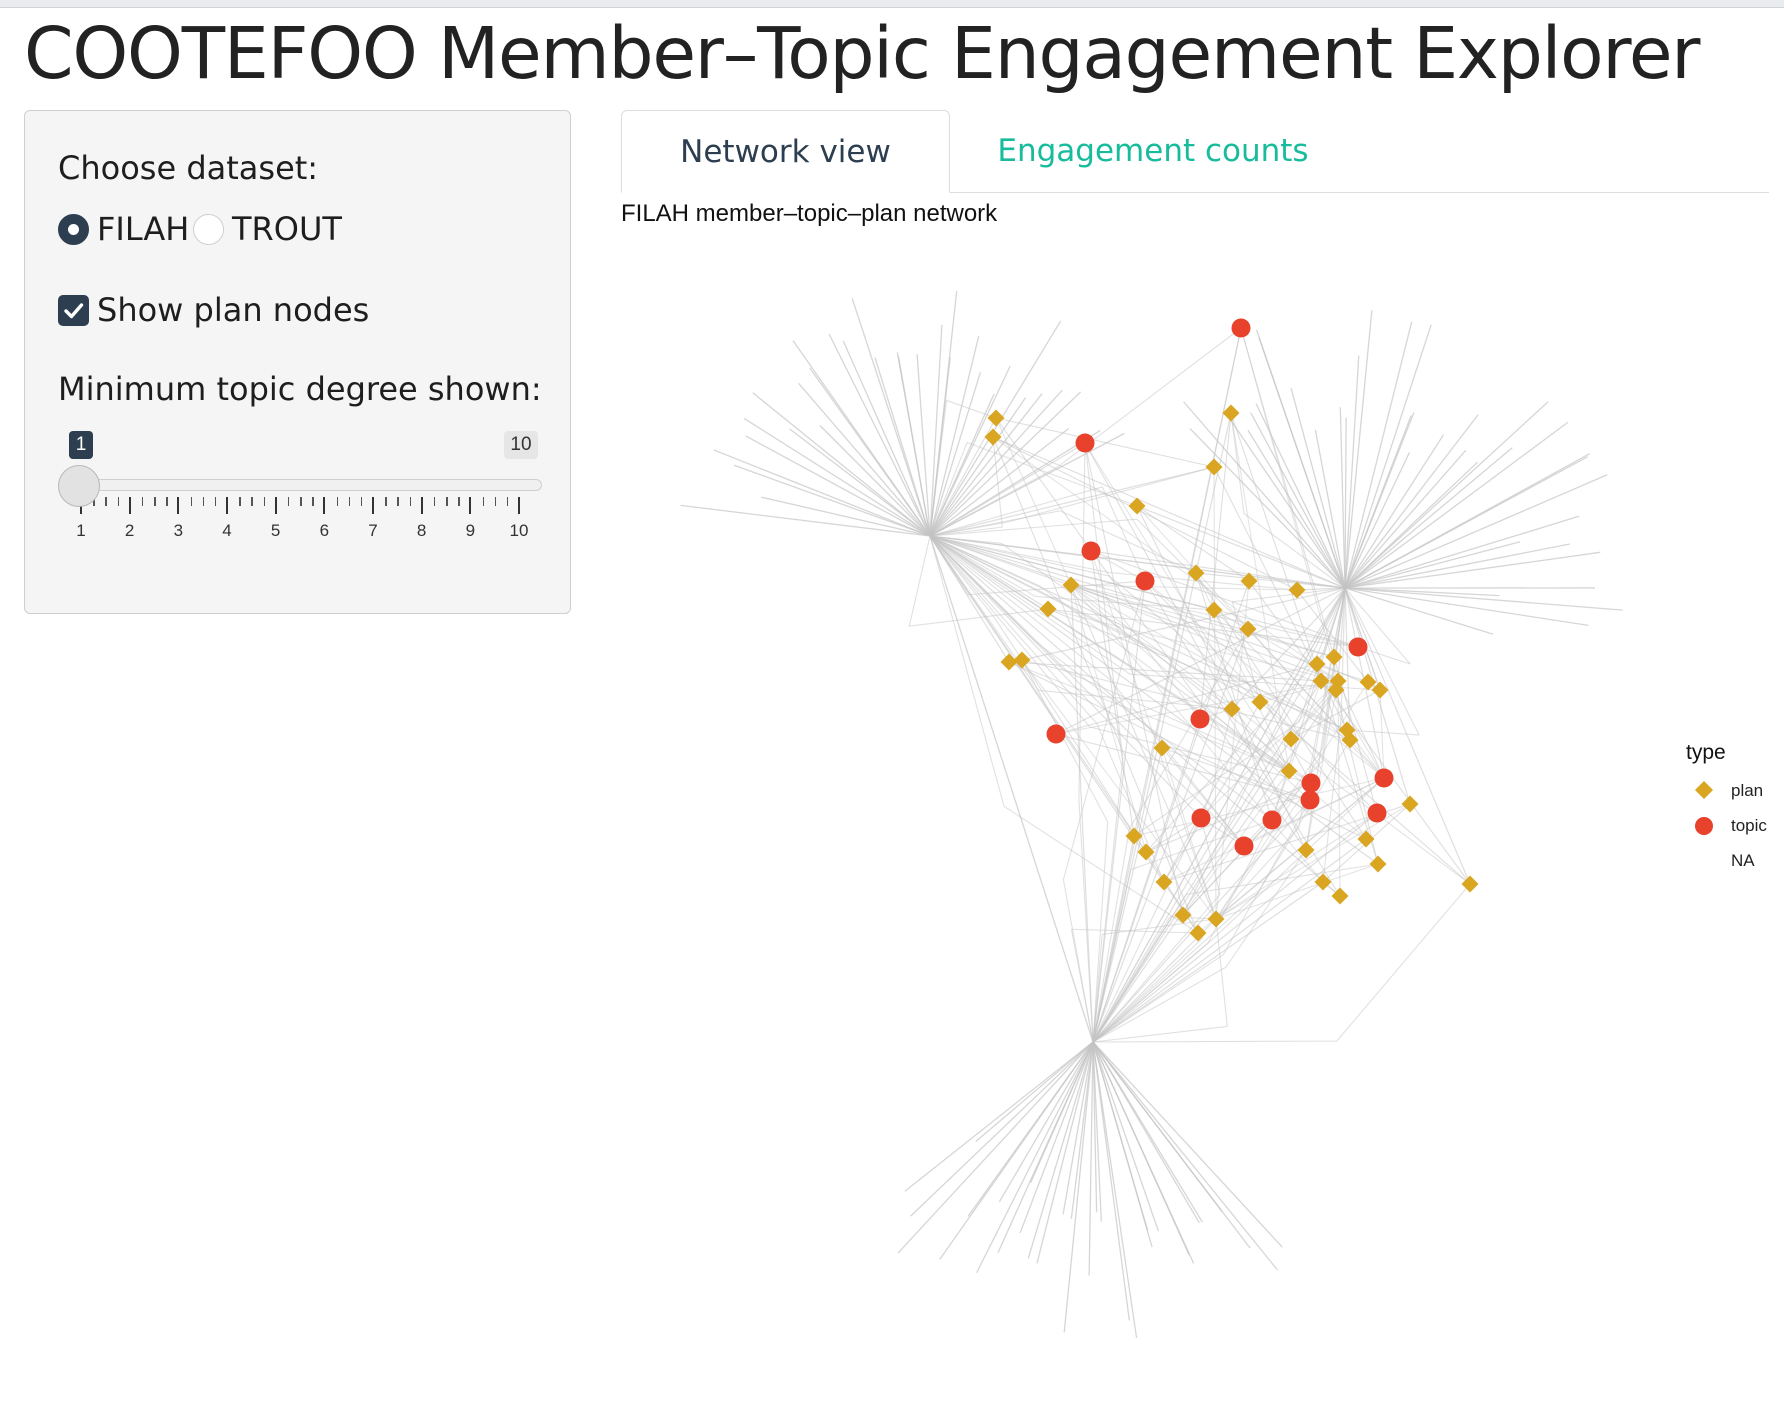  Describe the element at coordinates (324, 530) in the screenshot. I see `slider-tick-label: 6` at that location.